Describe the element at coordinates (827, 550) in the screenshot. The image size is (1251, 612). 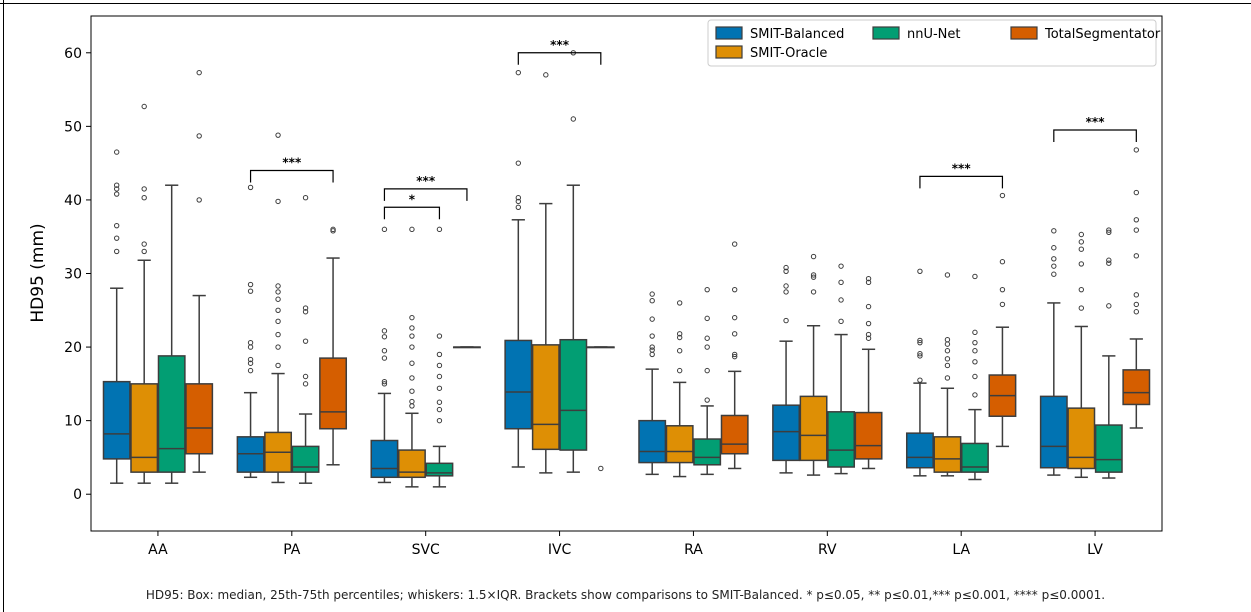
I see `x-tick-label: RV` at that location.